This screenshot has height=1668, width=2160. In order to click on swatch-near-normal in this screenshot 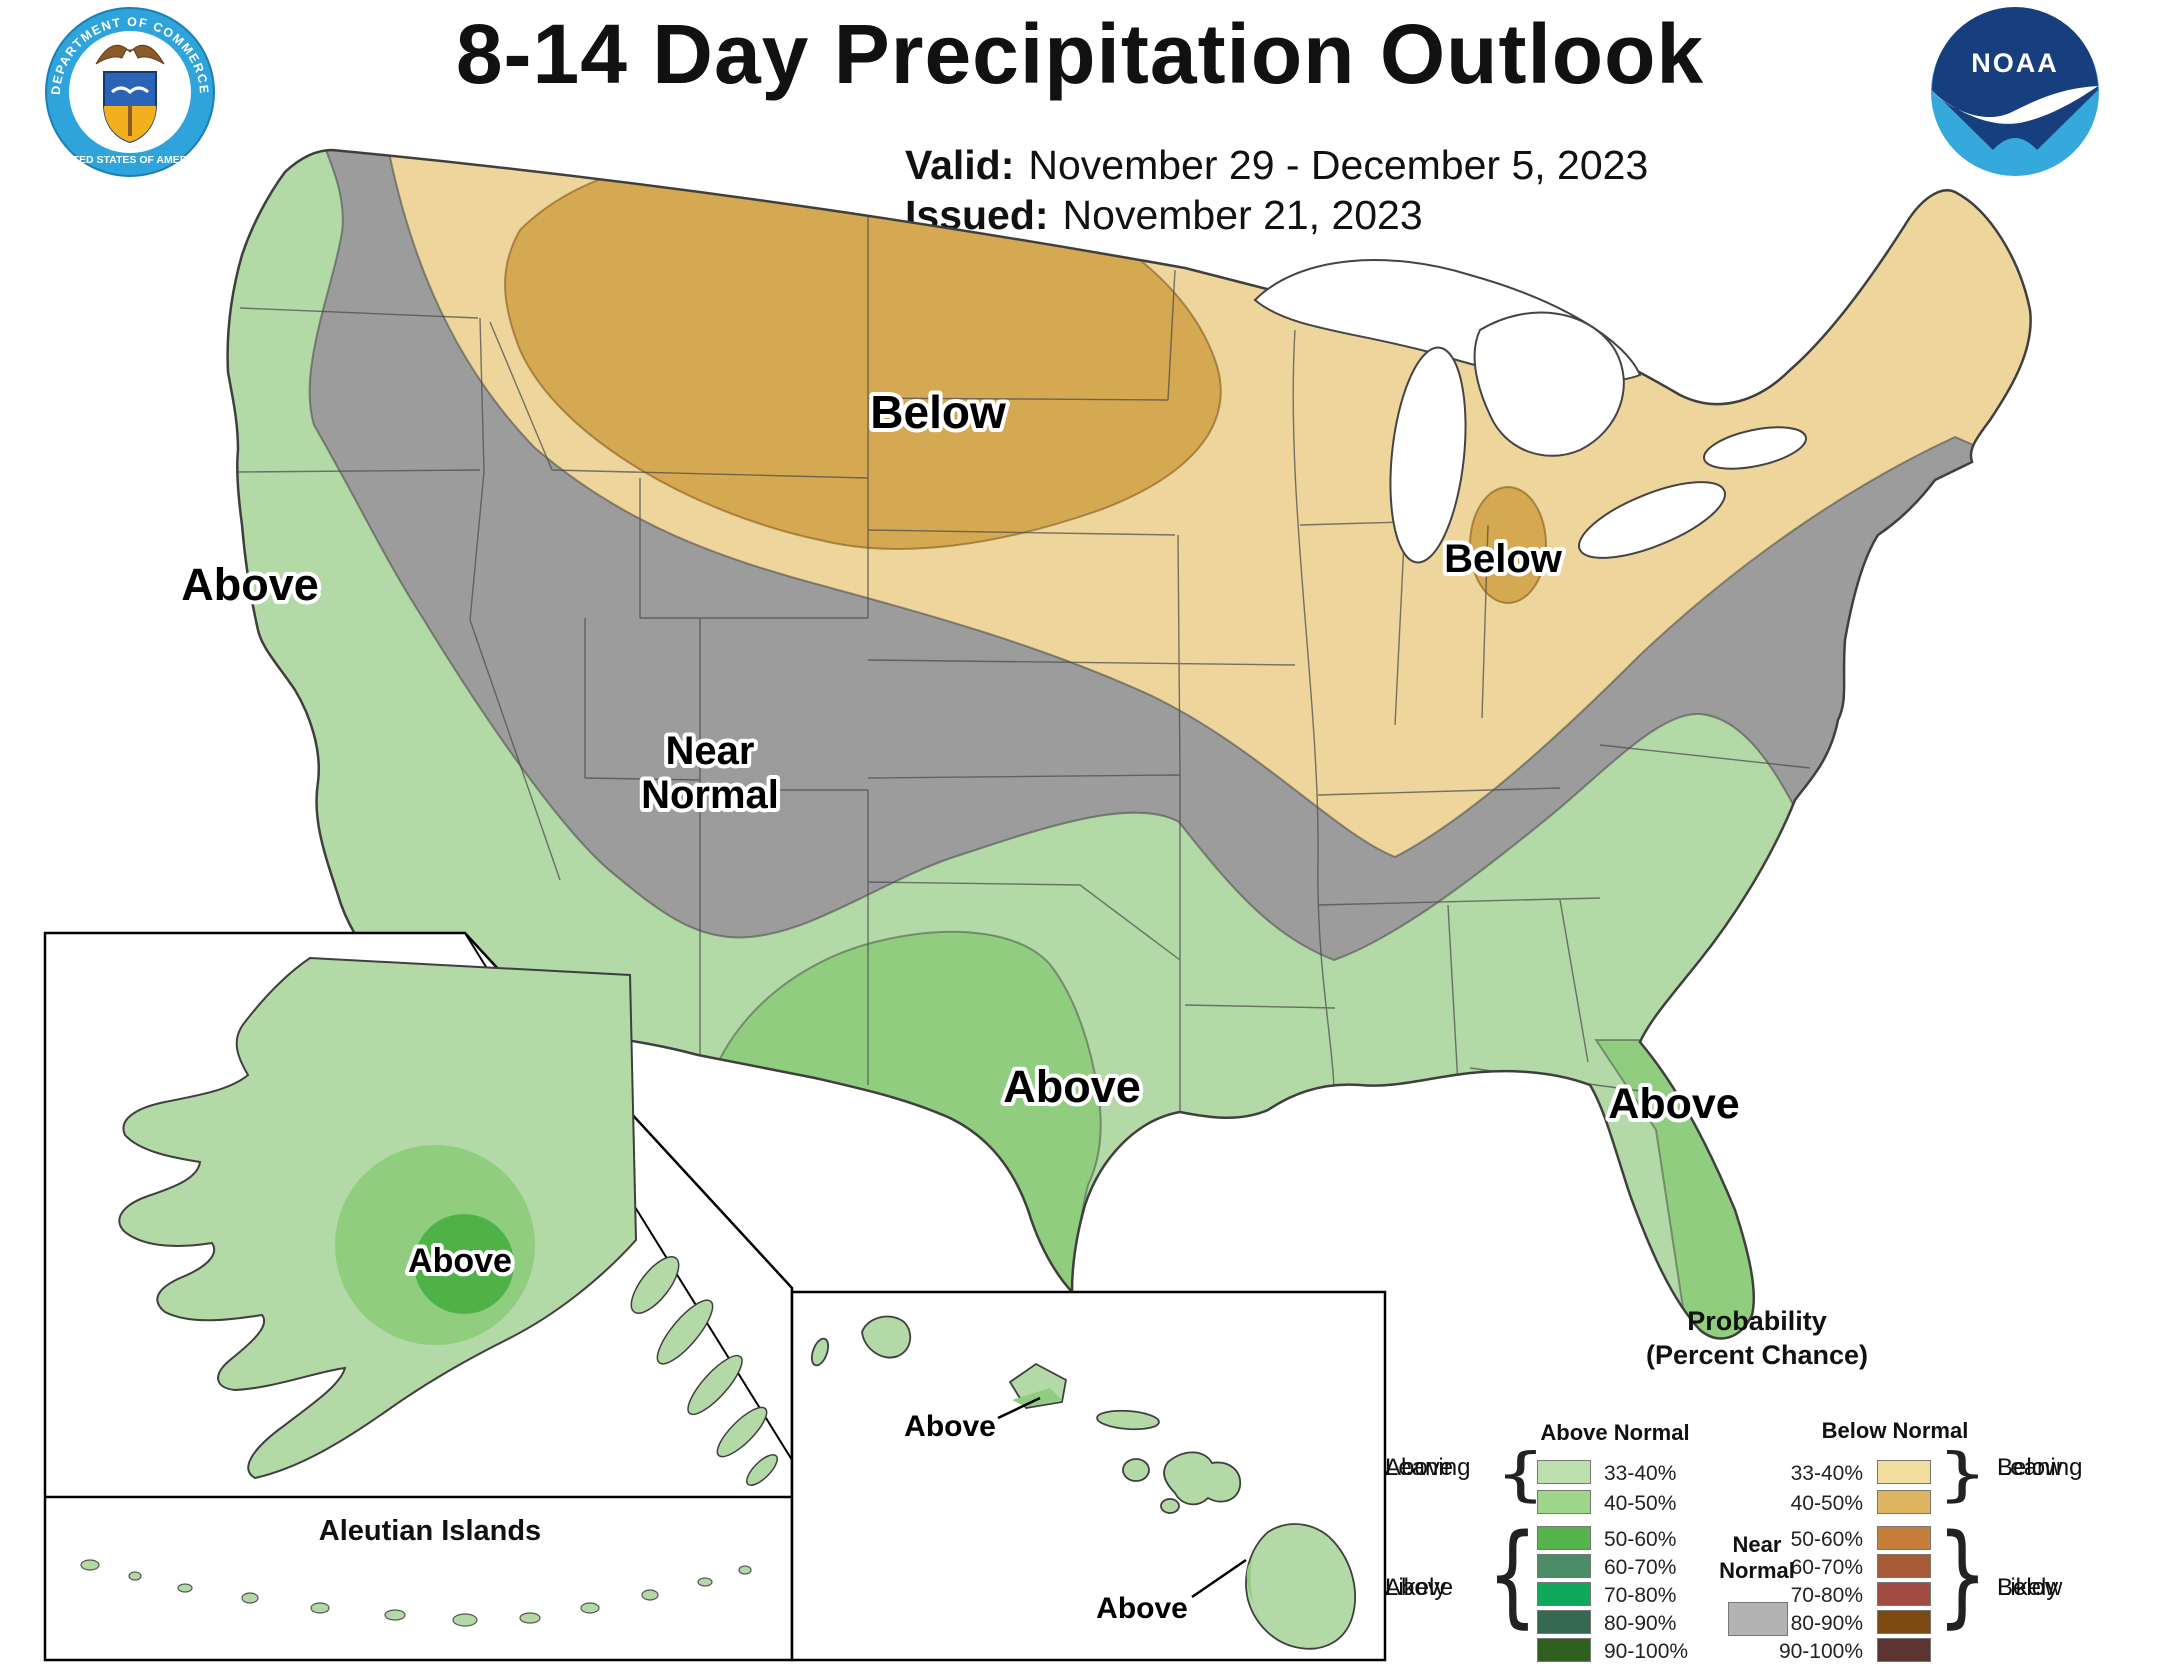, I will do `click(1758, 1619)`.